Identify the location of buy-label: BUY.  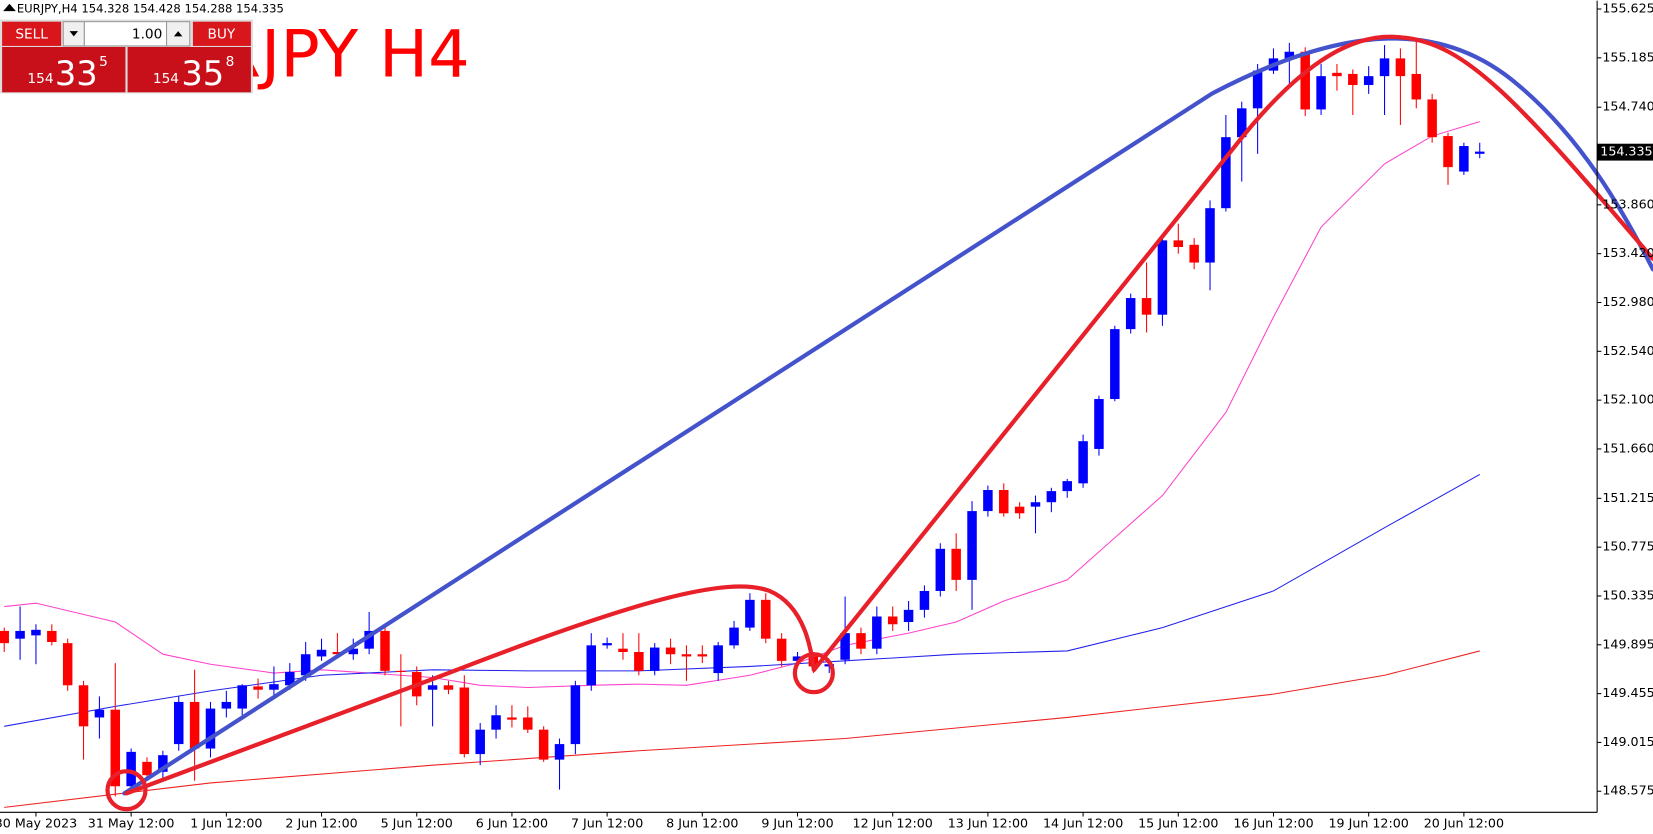
(221, 34).